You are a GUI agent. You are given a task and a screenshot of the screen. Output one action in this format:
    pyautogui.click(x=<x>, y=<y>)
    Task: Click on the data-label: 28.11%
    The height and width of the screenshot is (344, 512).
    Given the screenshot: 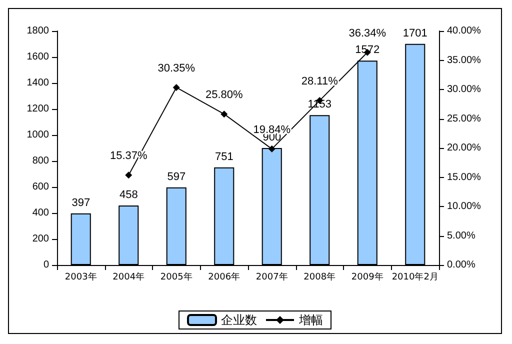 What is the action you would take?
    pyautogui.click(x=319, y=82)
    